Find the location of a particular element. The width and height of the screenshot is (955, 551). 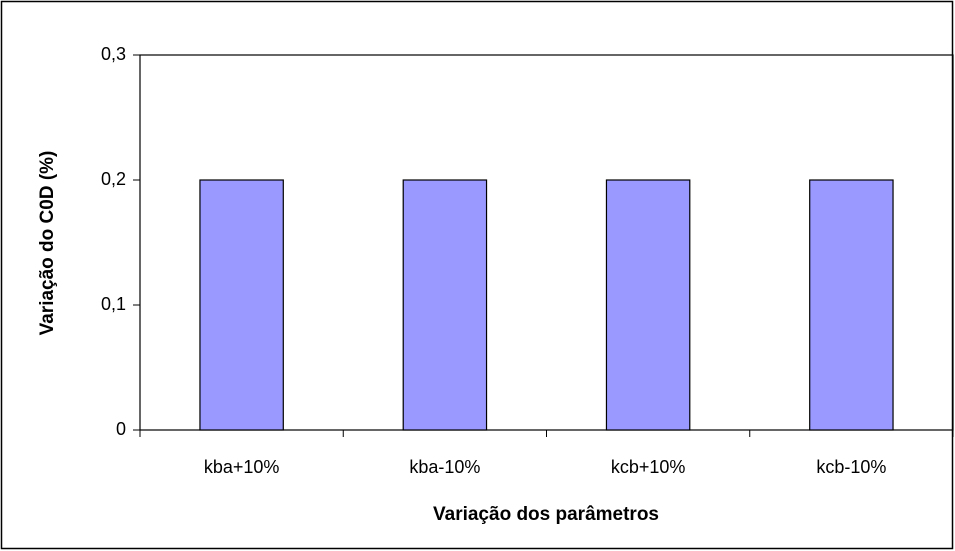

y-tick-label: 0,2 is located at coordinates (113, 179).